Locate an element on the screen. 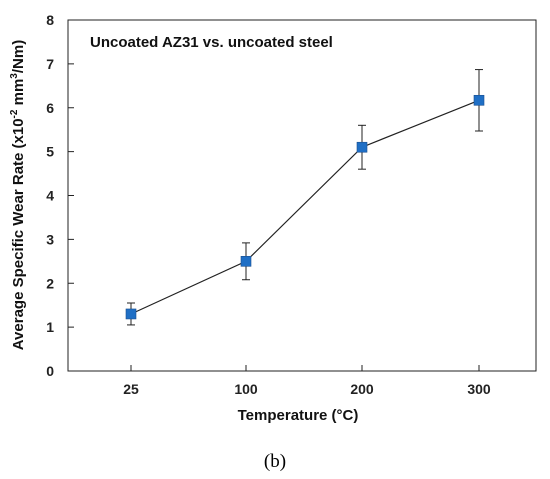 The image size is (550, 479). y-tick-label: 5 is located at coordinates (50, 152).